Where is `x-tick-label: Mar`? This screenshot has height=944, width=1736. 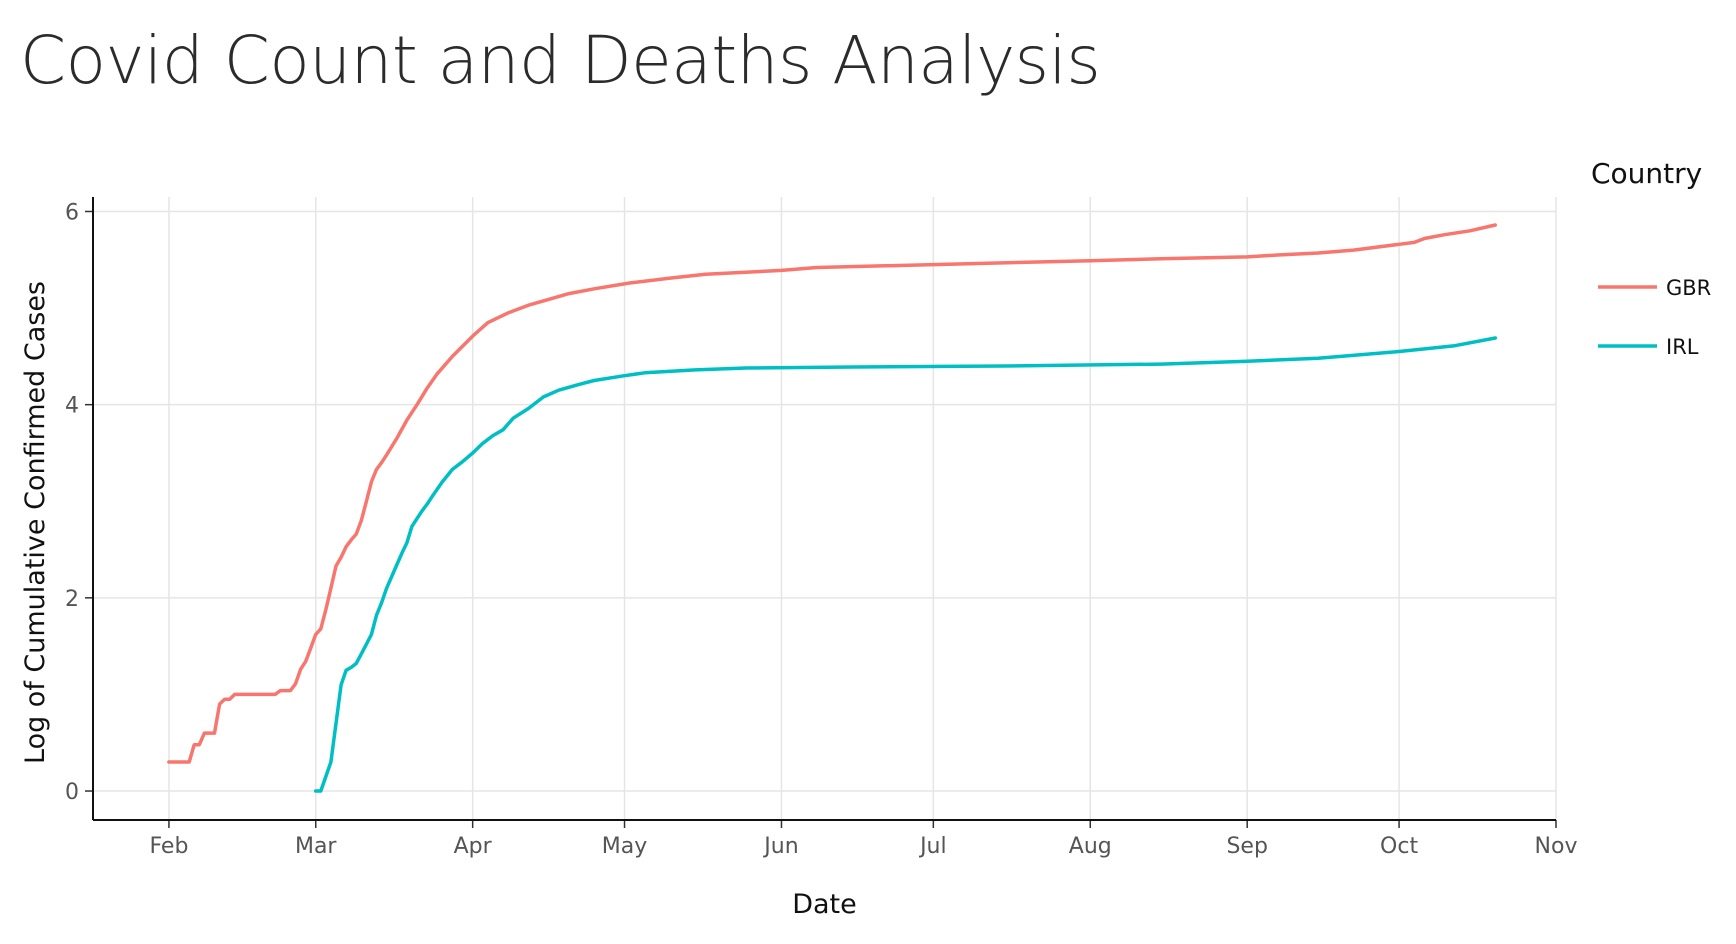 x-tick-label: Mar is located at coordinates (316, 846).